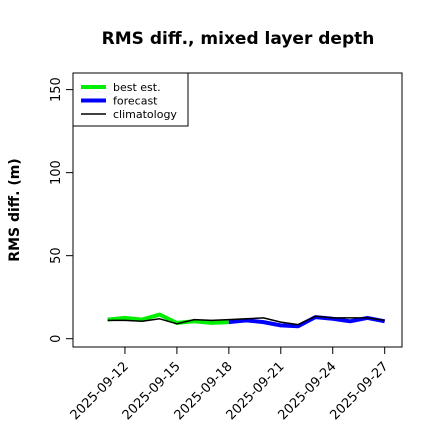 Image resolution: width=440 pixels, height=445 pixels. What do you see at coordinates (168, 318) in the screenshot?
I see `series-line-best-est` at bounding box center [168, 318].